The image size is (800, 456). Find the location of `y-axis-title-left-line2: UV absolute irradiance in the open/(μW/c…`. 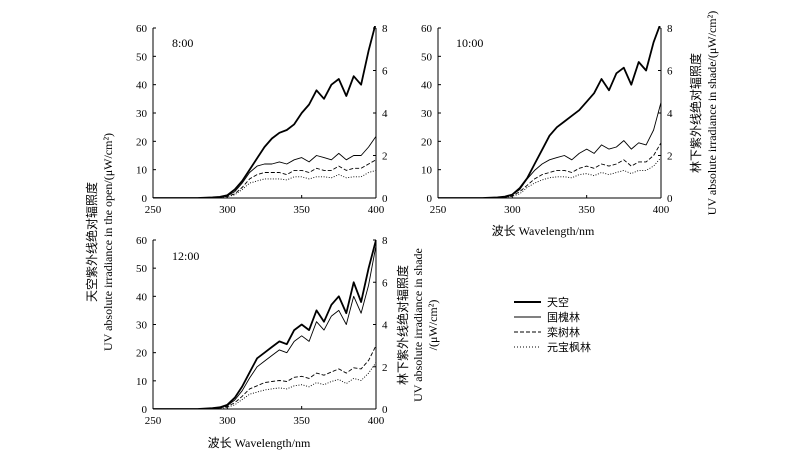

y-axis-title-left-line2: UV absolute irradiance in the open/(μW/c… is located at coordinates (108, 242).